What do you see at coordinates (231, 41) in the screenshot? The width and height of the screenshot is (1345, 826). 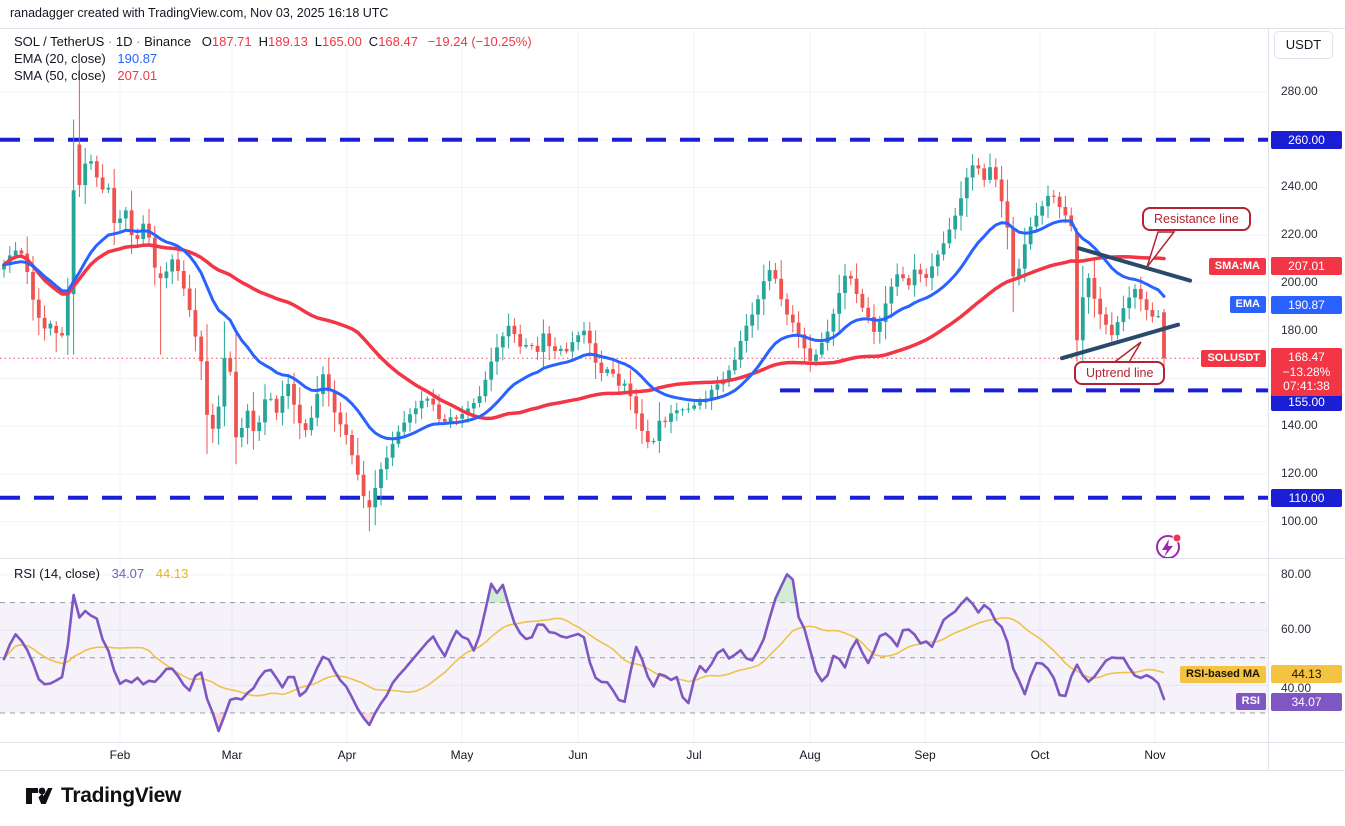 I see `ohlc-value: 187.71` at bounding box center [231, 41].